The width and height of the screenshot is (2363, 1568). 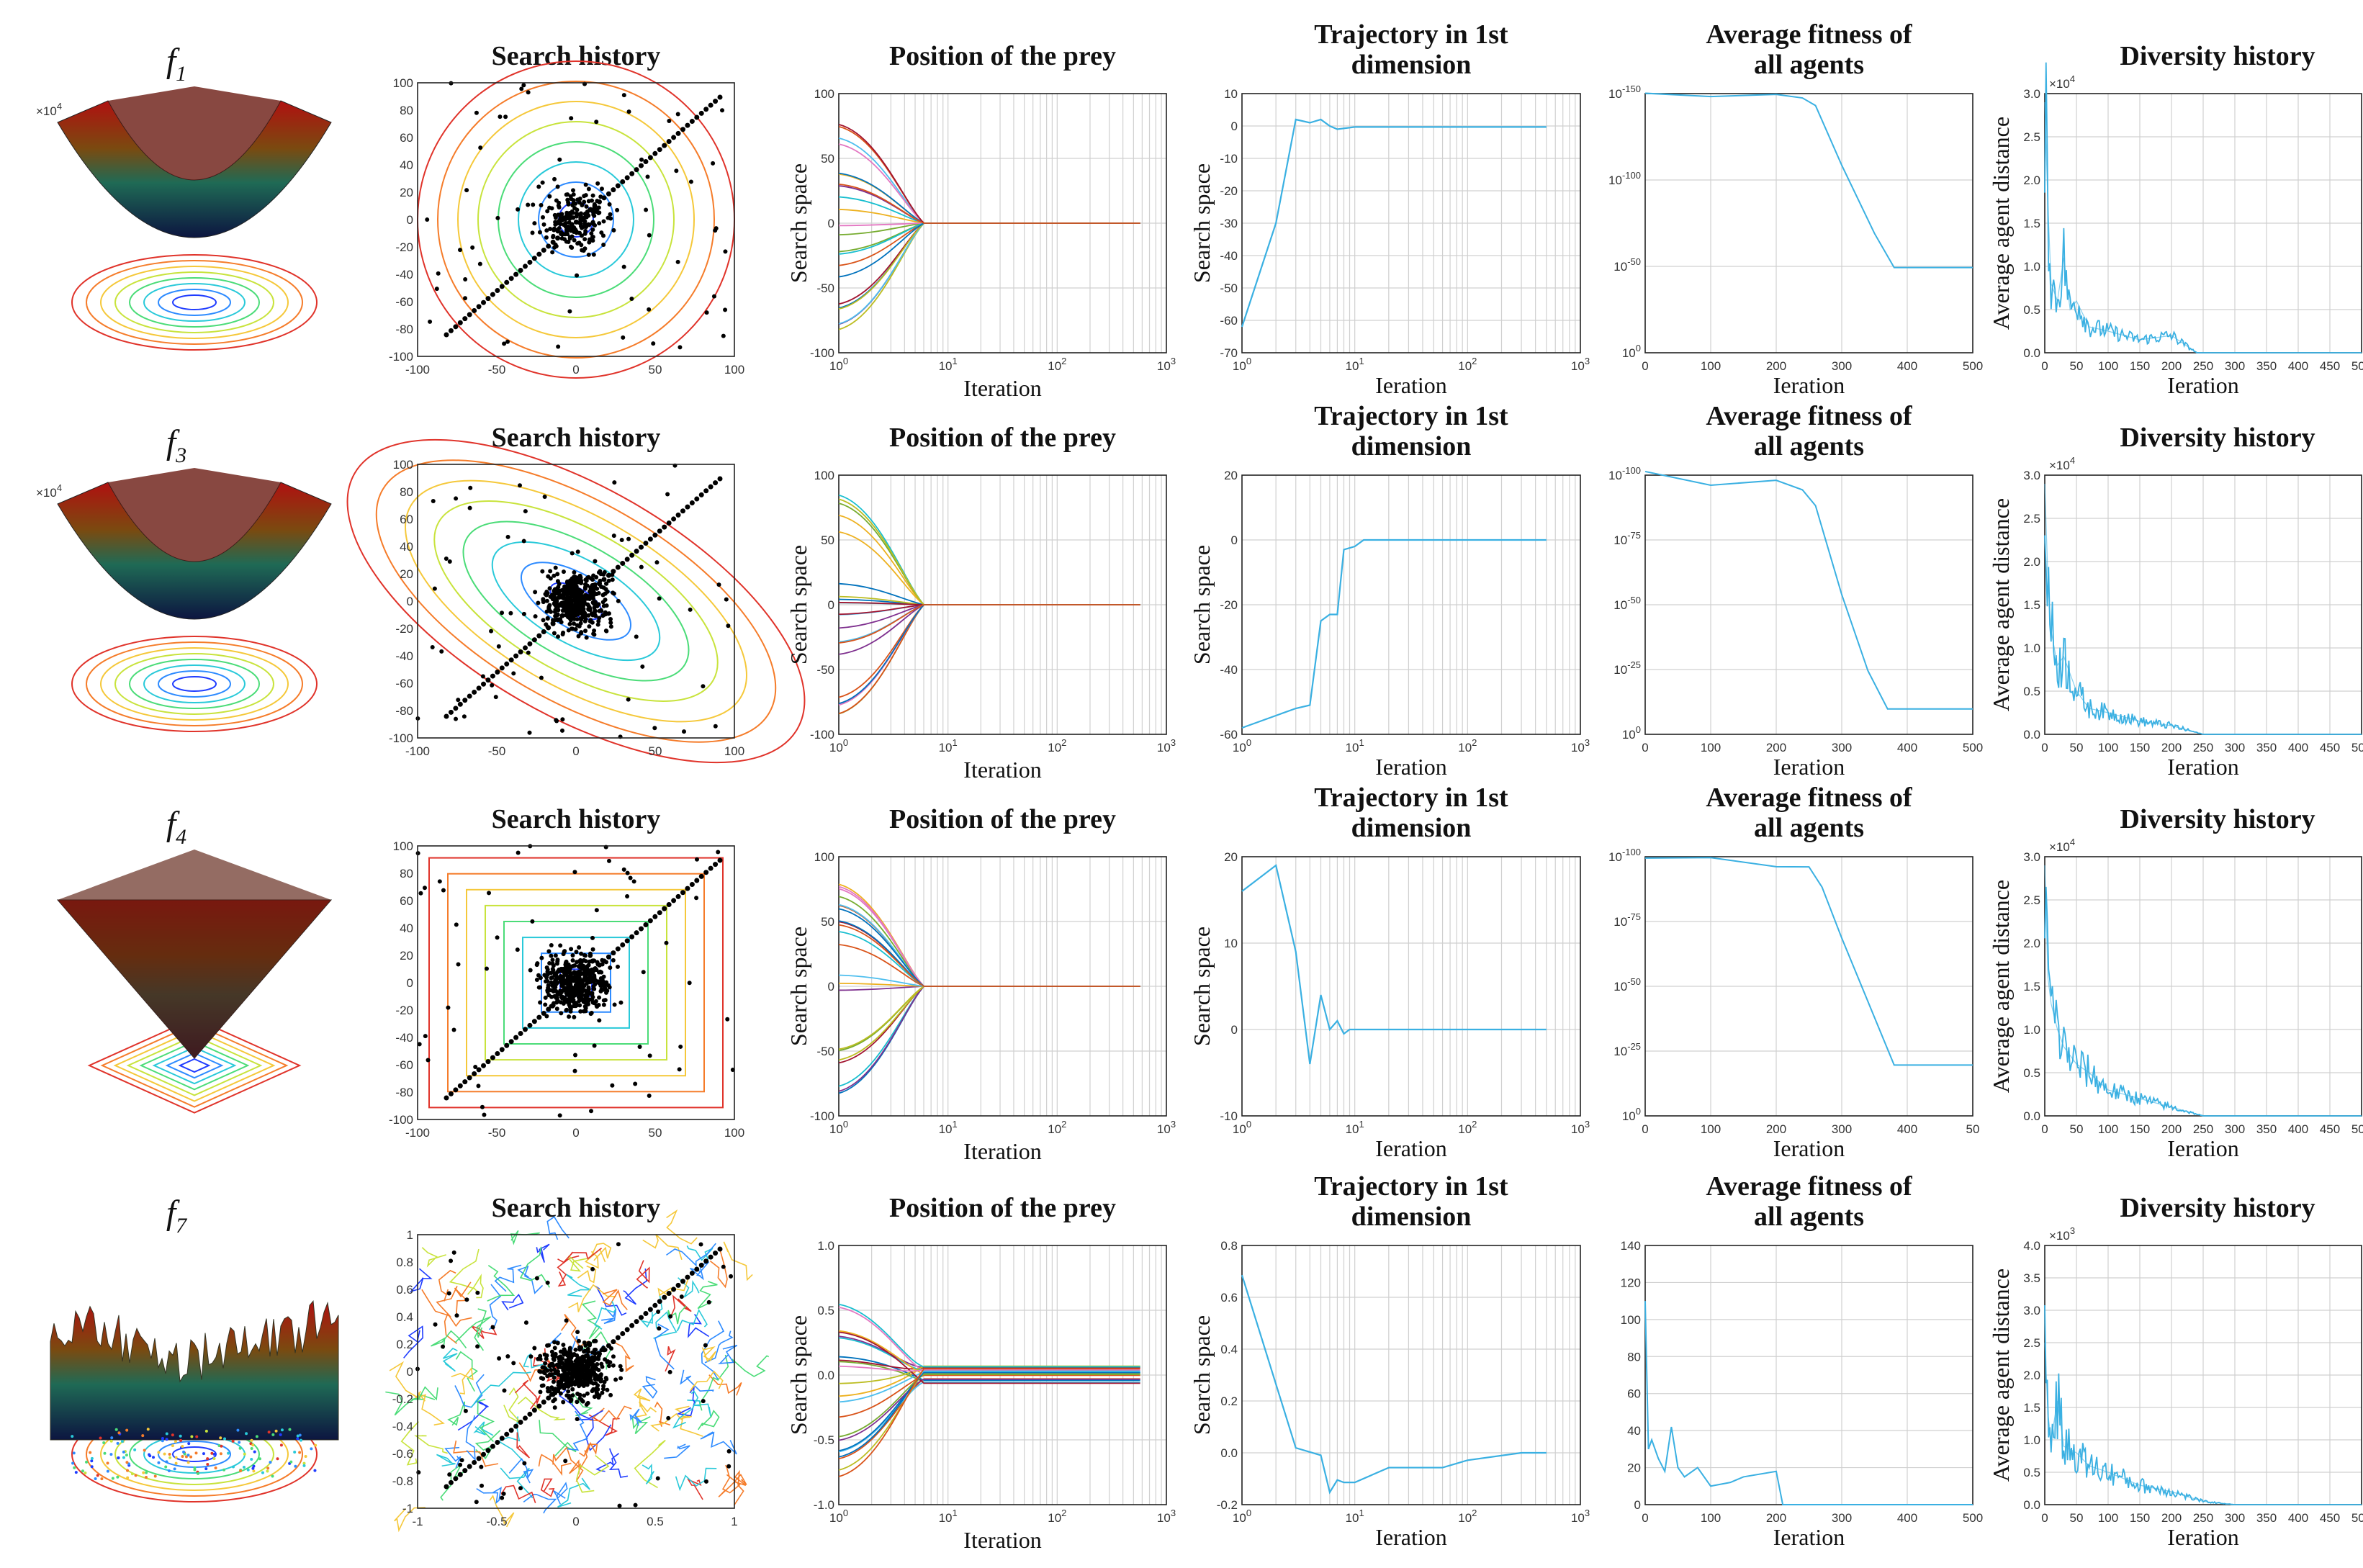 What do you see at coordinates (417, 751) in the screenshot?
I see `x-tick-label: -100` at bounding box center [417, 751].